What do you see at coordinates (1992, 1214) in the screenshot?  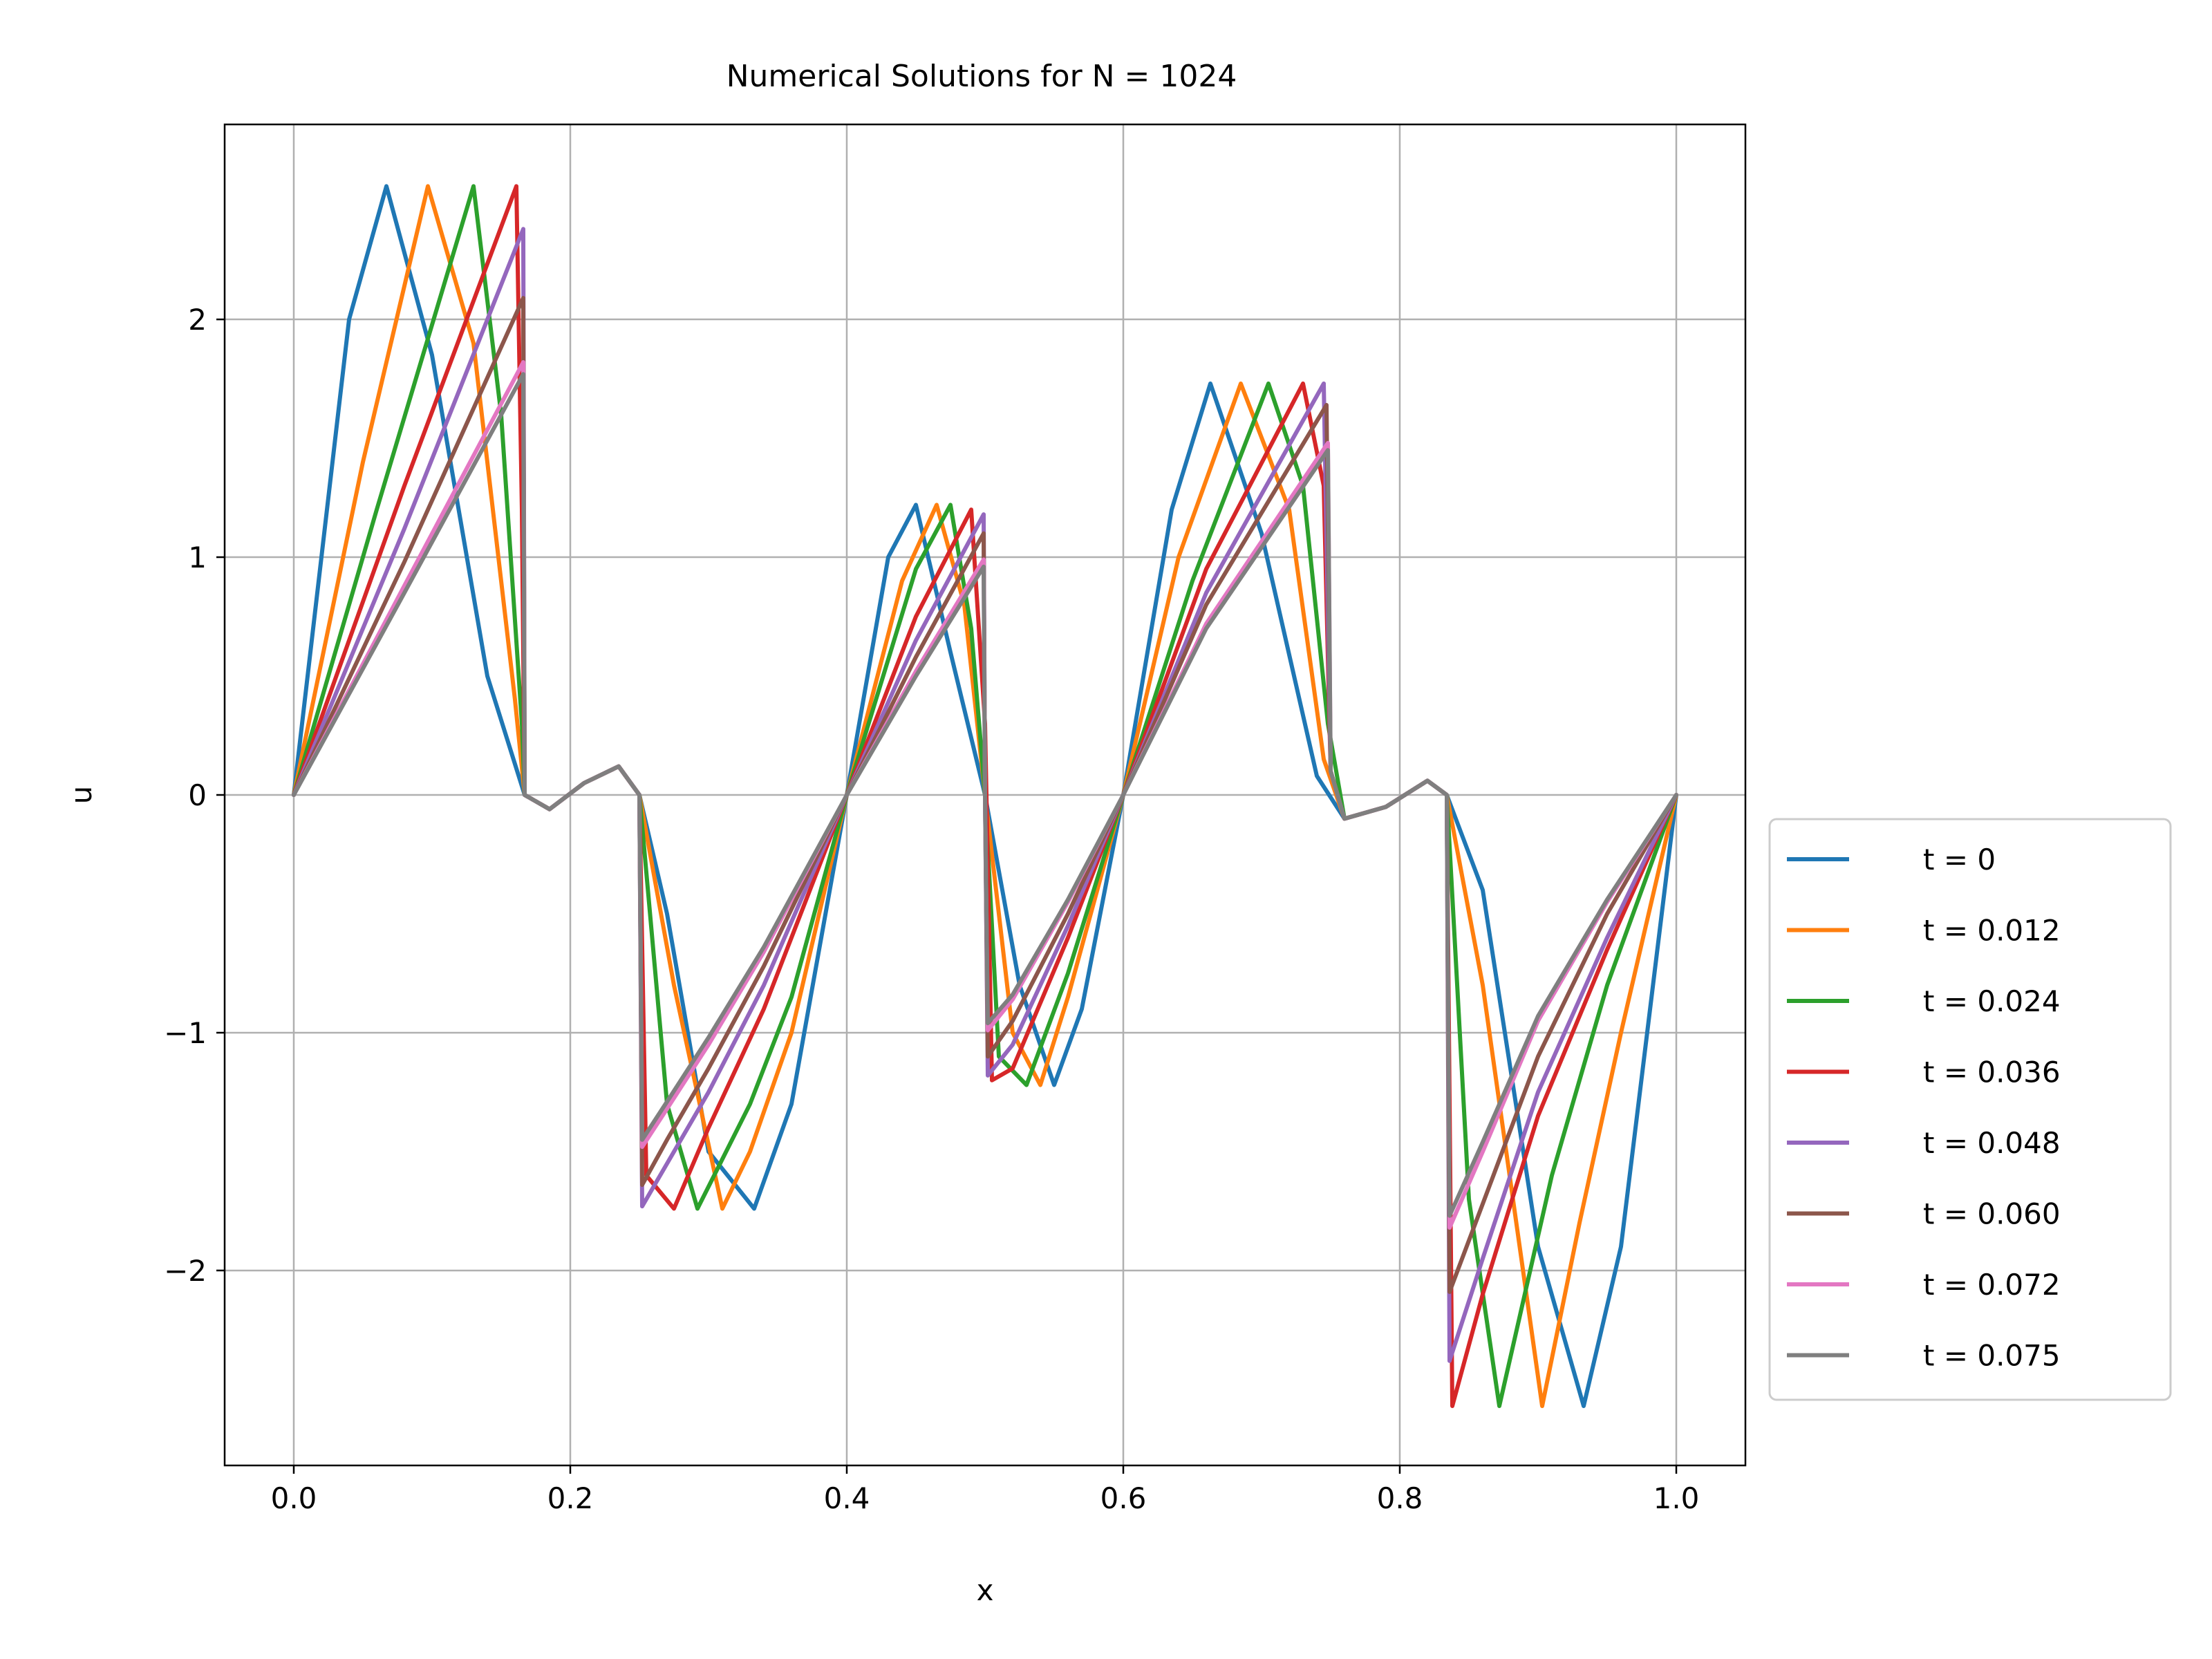 I see `legend-label: t = 0.060` at bounding box center [1992, 1214].